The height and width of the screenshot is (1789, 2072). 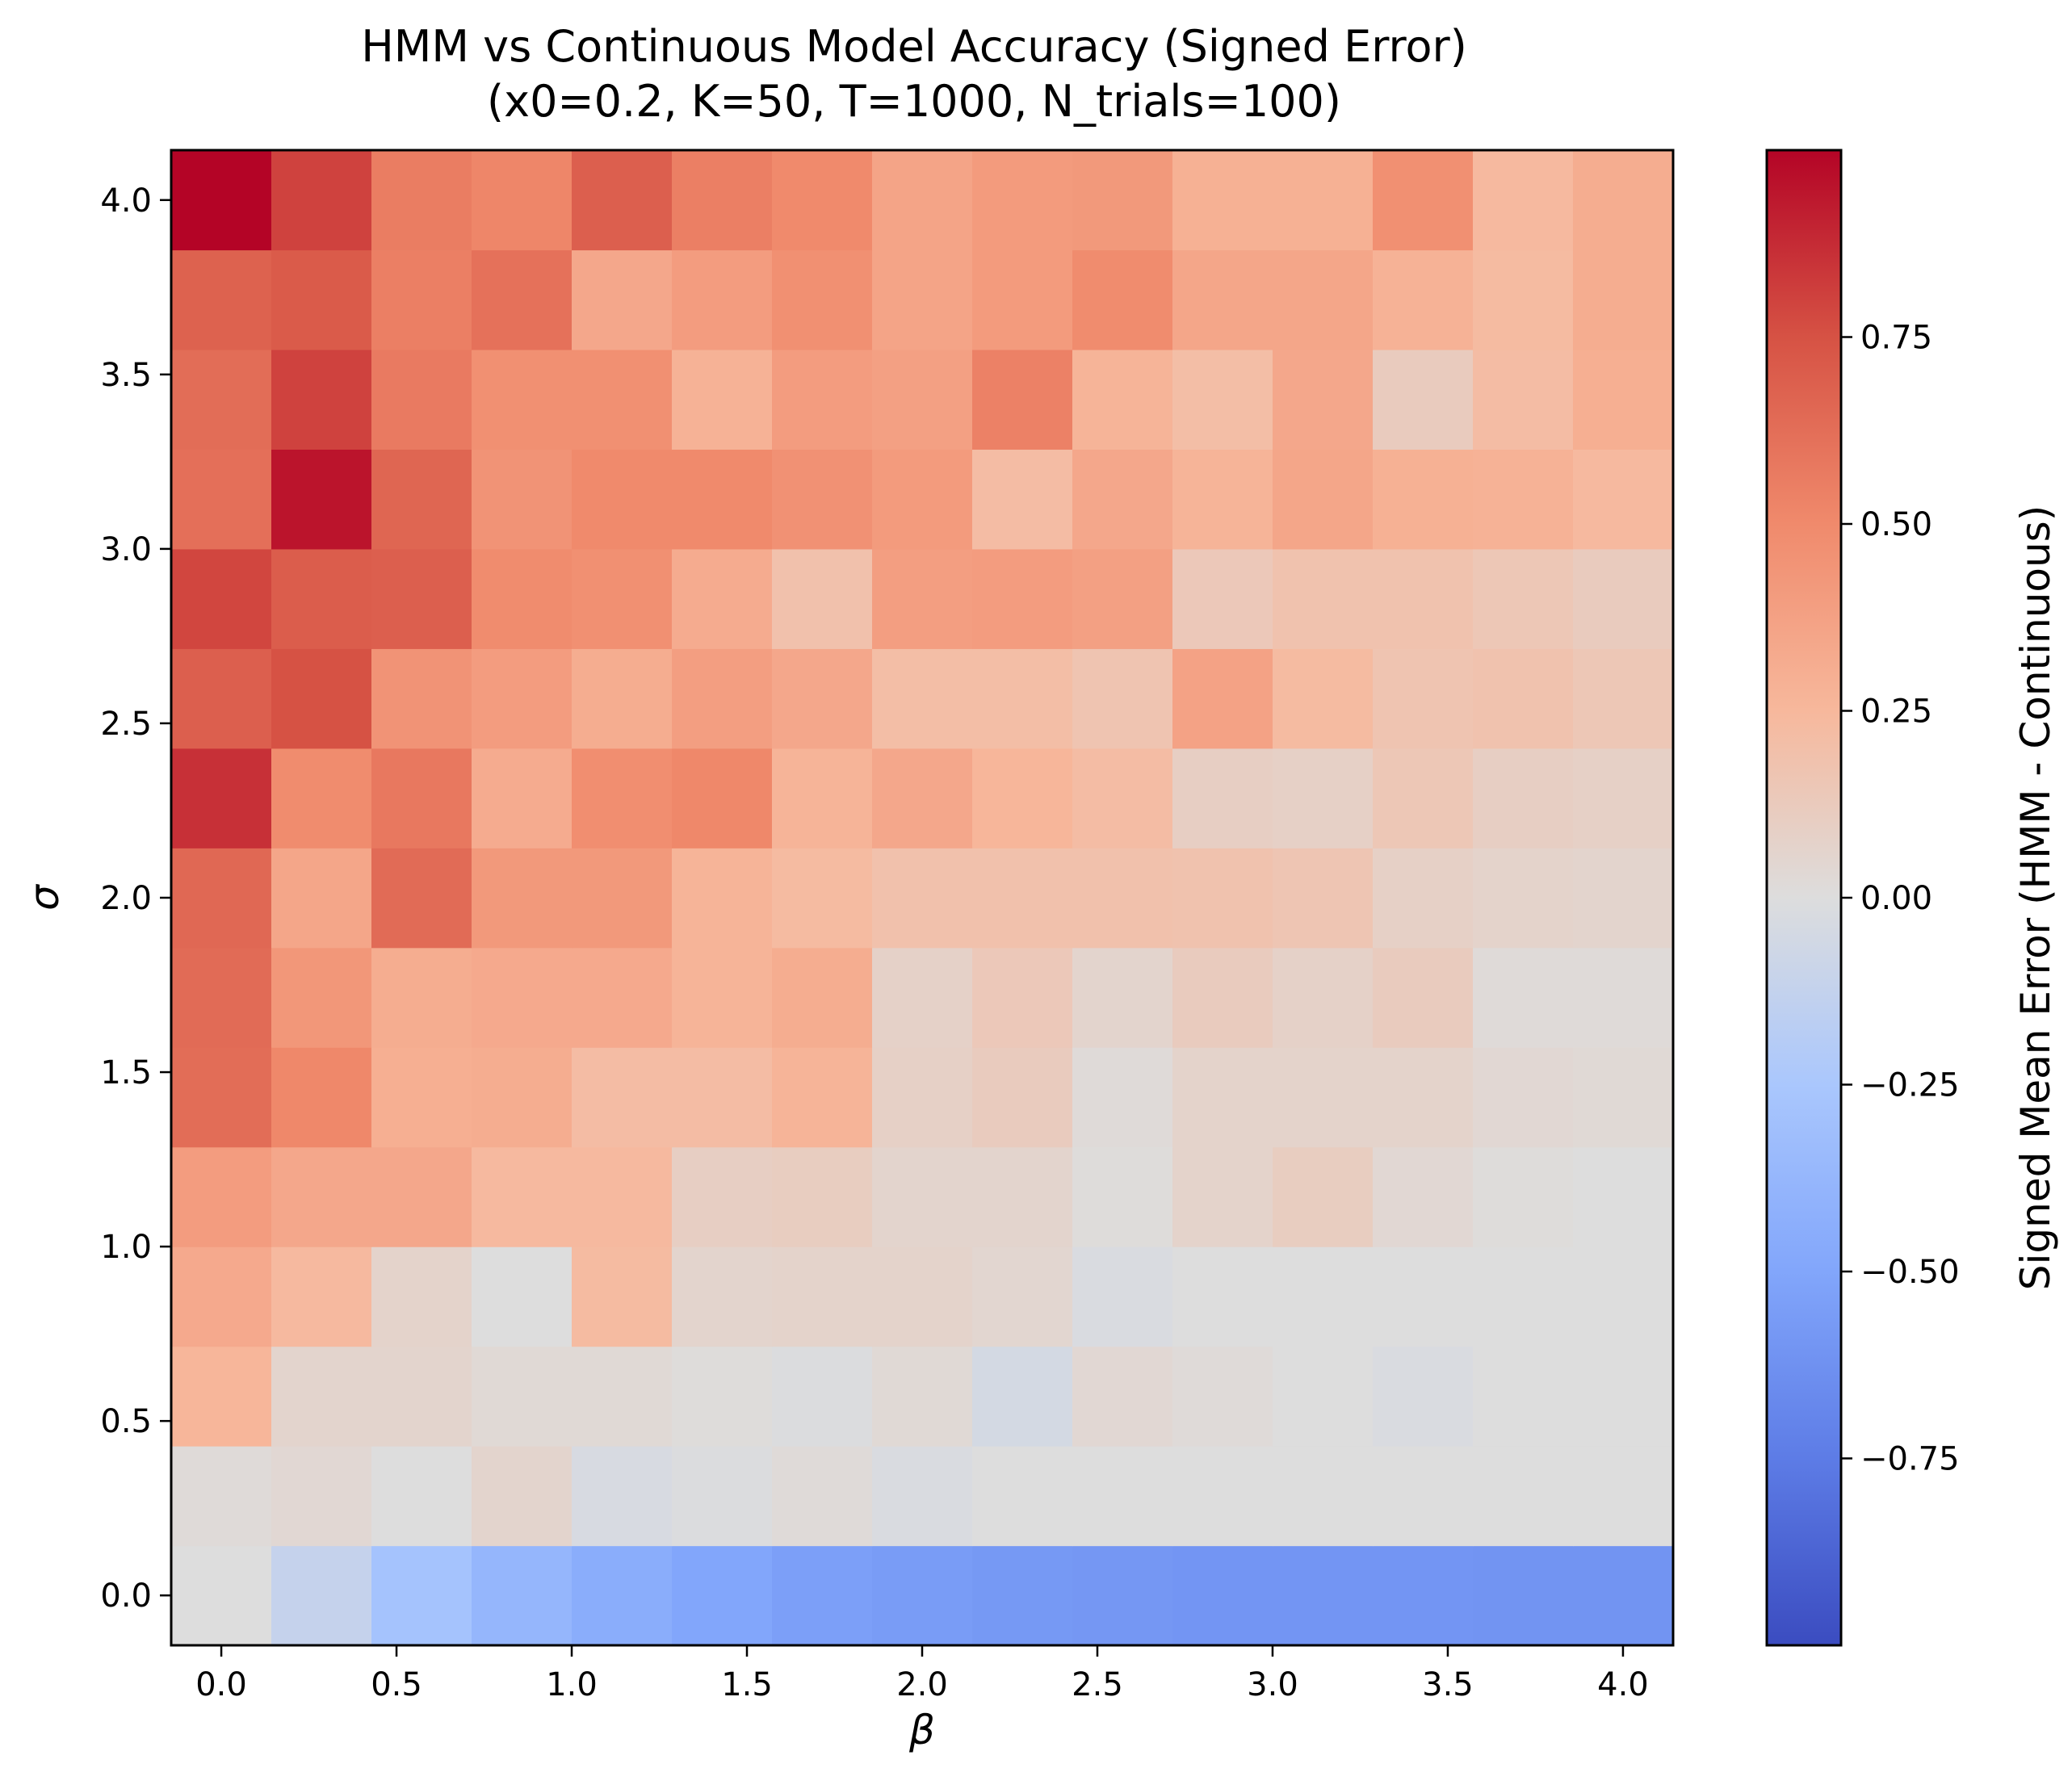 What do you see at coordinates (126, 1072) in the screenshot?
I see `y-tick-label: 1.5` at bounding box center [126, 1072].